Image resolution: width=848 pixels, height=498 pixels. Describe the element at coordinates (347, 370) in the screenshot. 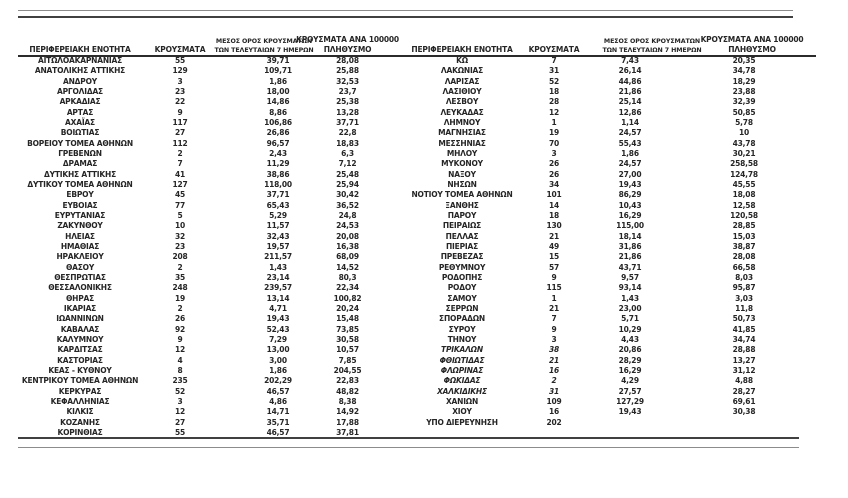

I see `per100k-cell: 204,55` at that location.